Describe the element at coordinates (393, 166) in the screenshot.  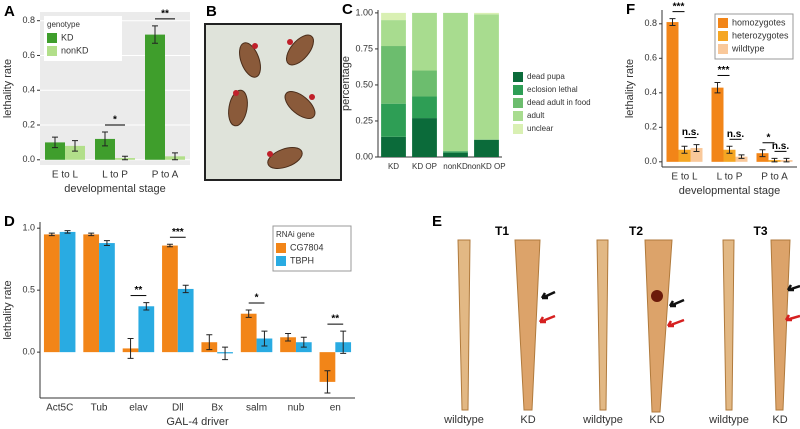
I see `x-tick-label: KD` at that location.